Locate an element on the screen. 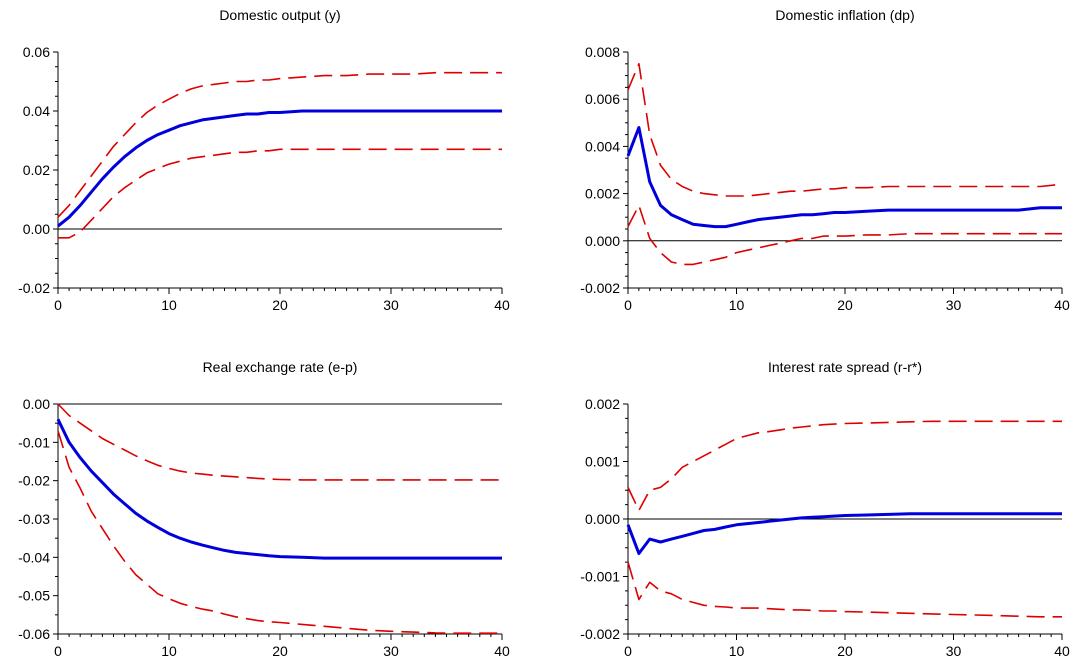  panel-title: Domestic output (y) is located at coordinates (279, 15).